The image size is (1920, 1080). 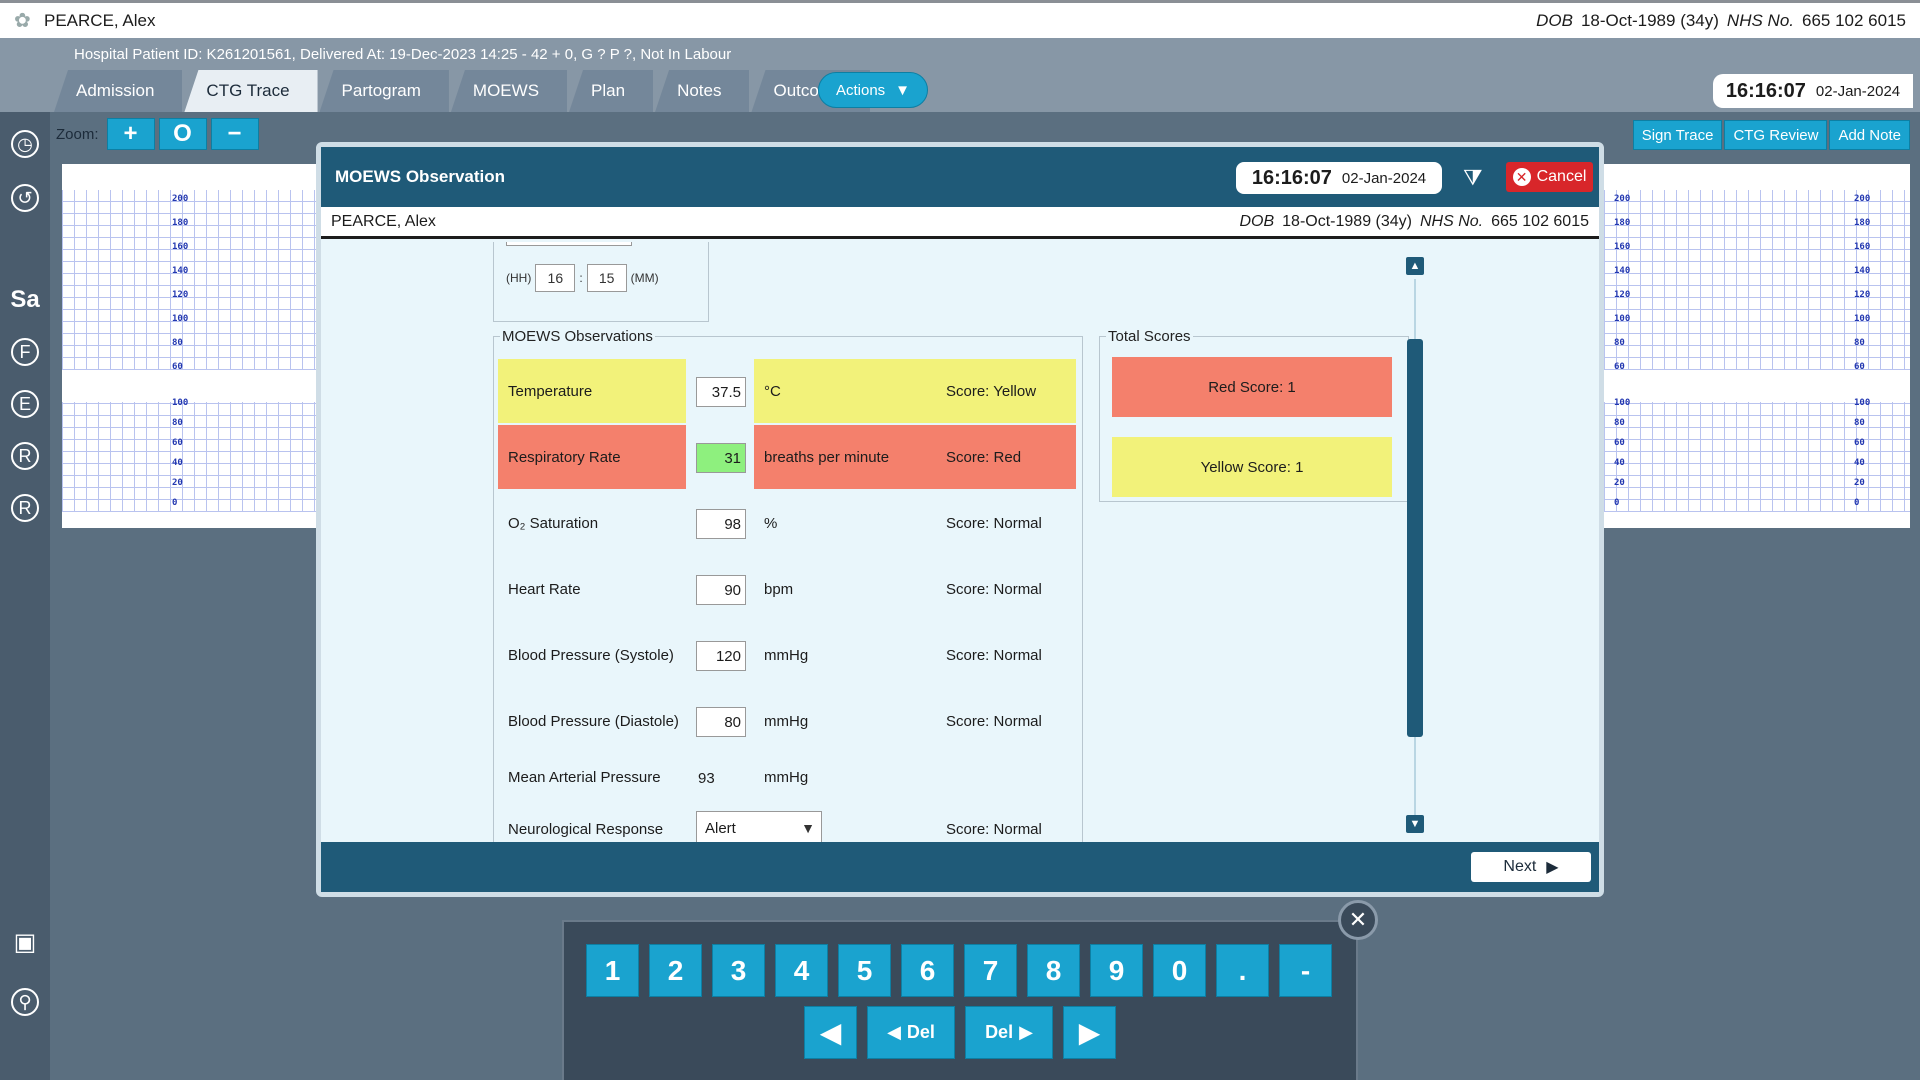 What do you see at coordinates (721, 590) in the screenshot?
I see `heart-rate-input: 90` at bounding box center [721, 590].